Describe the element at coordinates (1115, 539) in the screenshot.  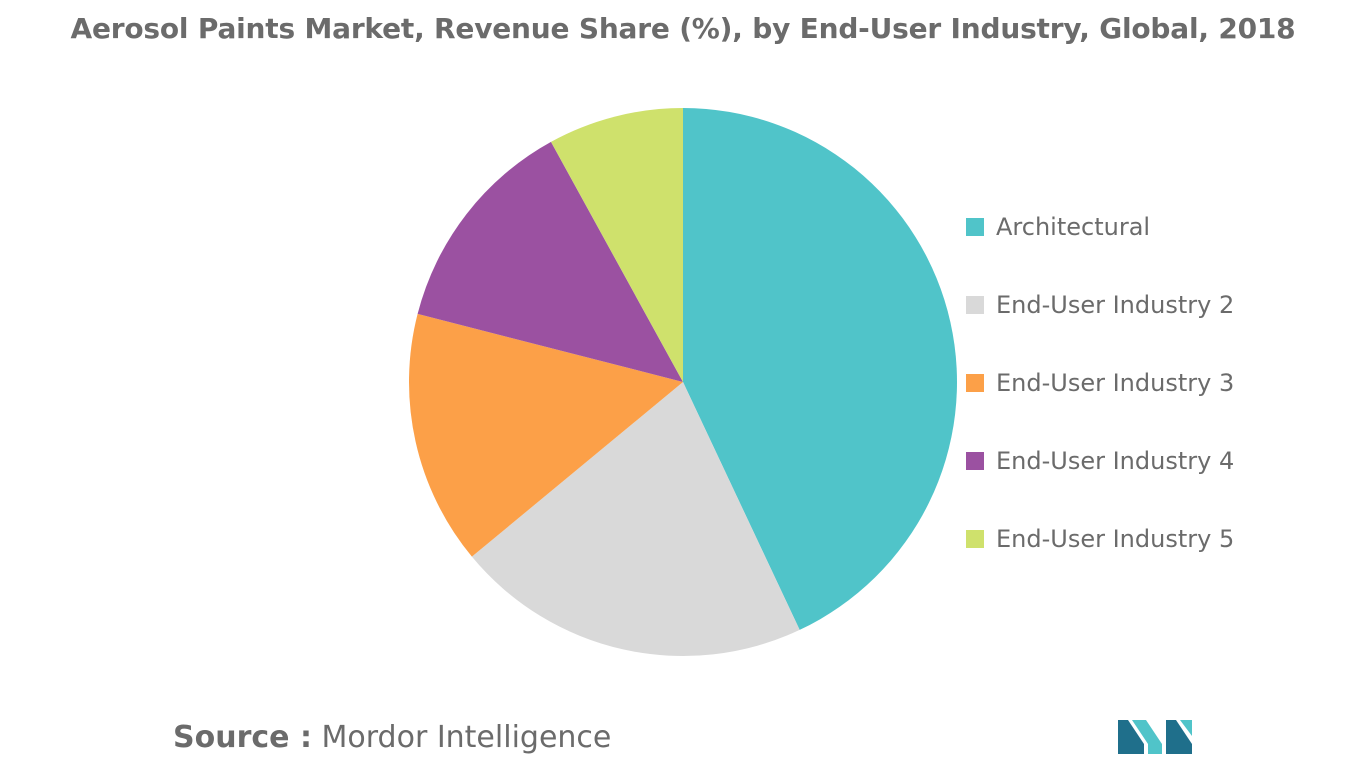
I see `legend-label: End-User Industry 5` at that location.